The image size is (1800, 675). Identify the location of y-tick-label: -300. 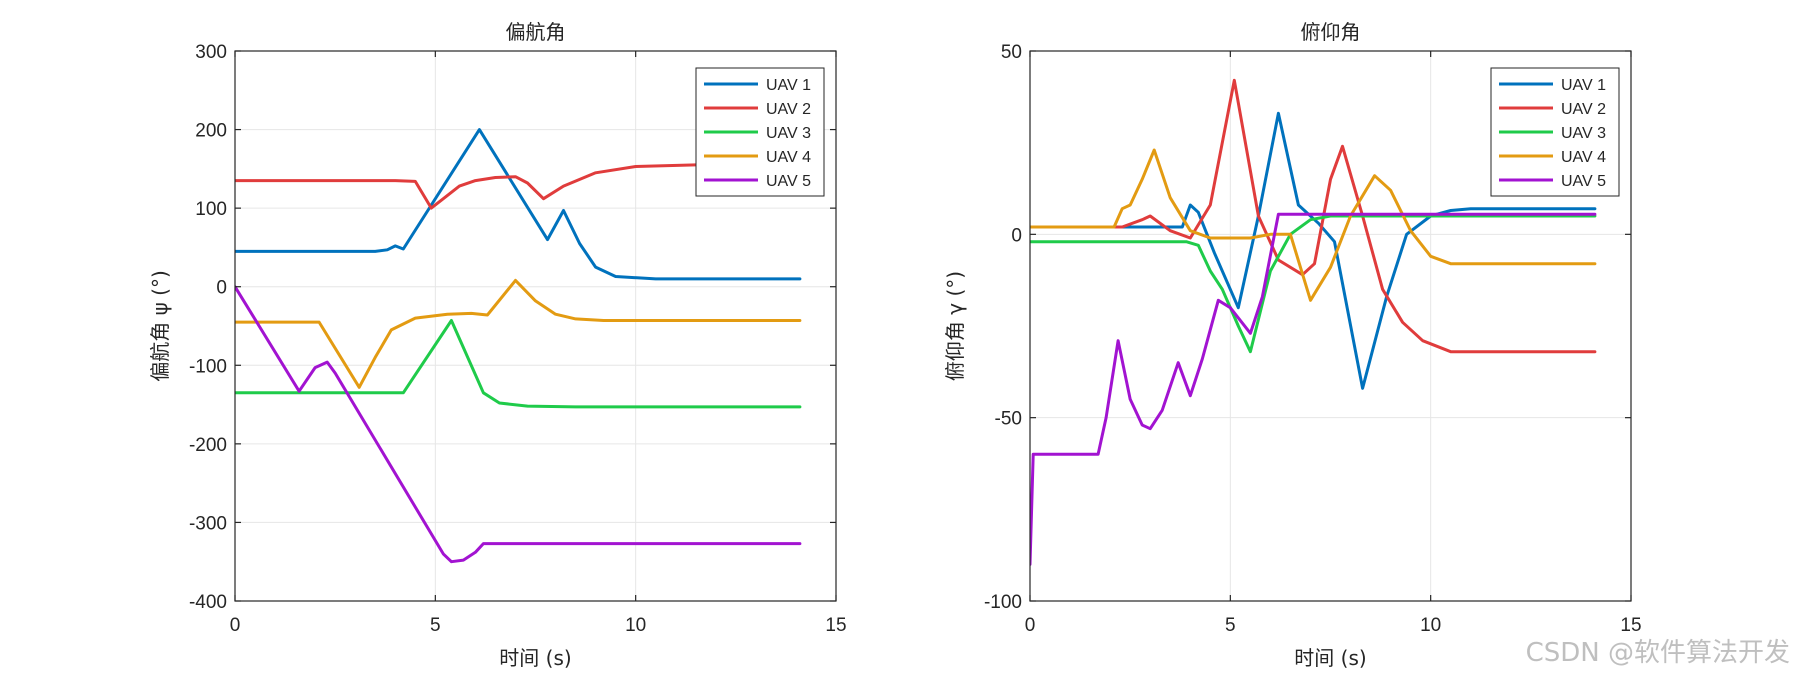
(208, 523).